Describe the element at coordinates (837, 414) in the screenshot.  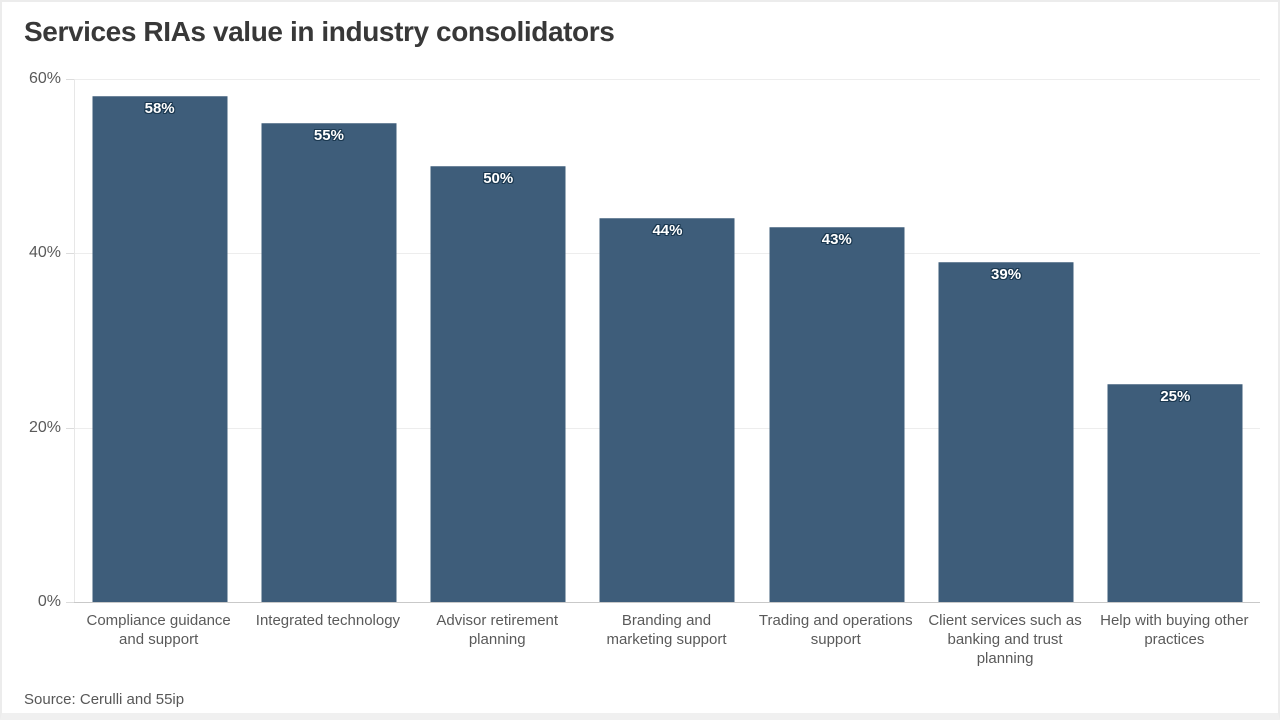
I see `bar-5: 43%` at that location.